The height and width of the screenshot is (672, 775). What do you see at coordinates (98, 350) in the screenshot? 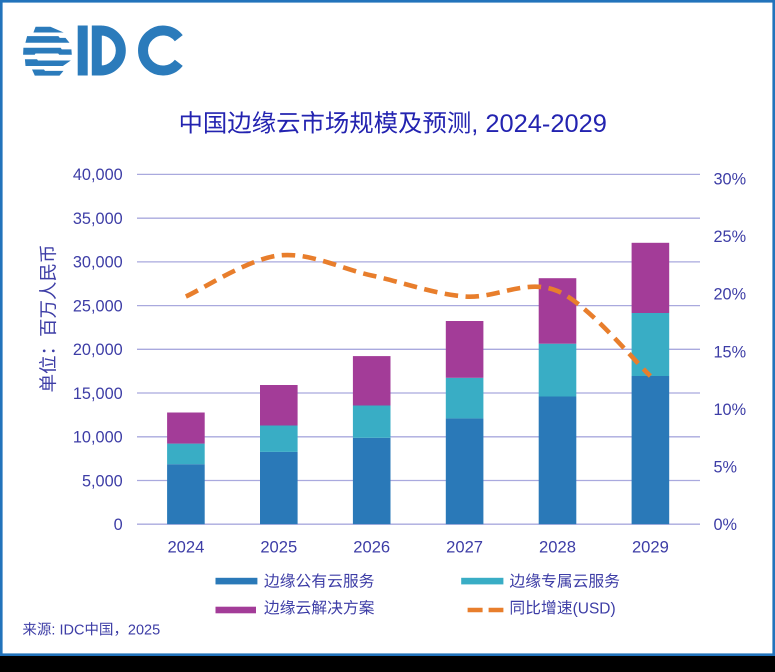
I see `svg-text: 20,000` at bounding box center [98, 350].